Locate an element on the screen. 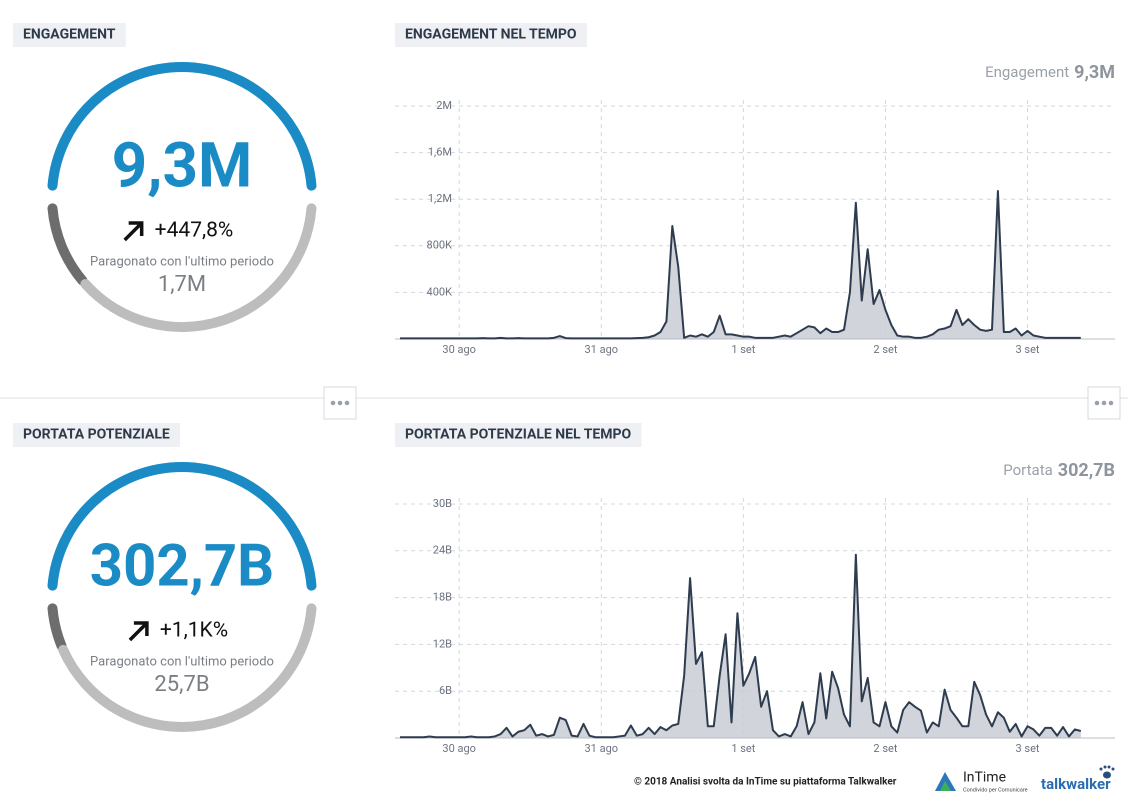 This screenshot has width=1128, height=798. paw-icon is located at coordinates (1107, 772).